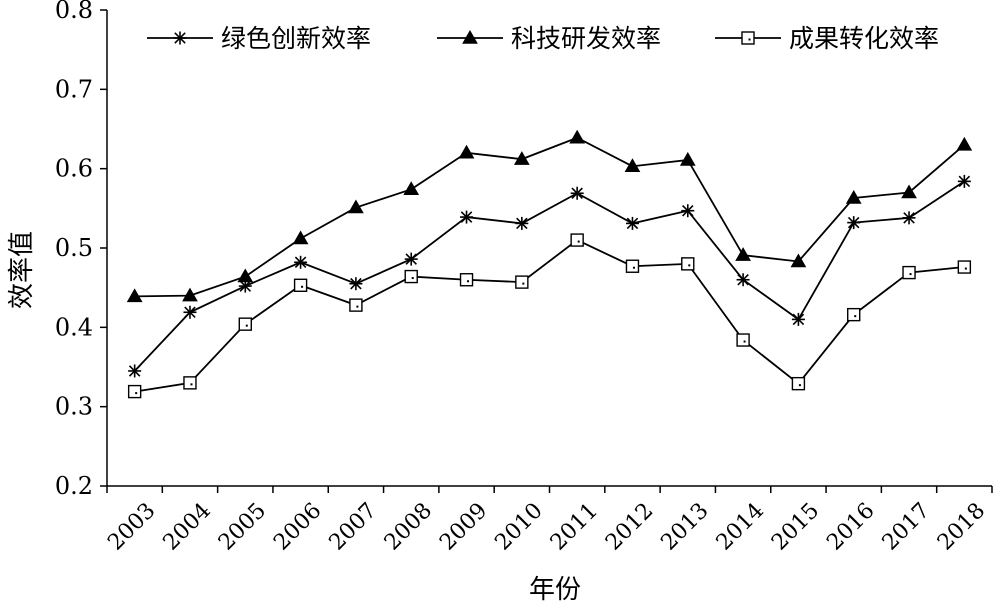 The width and height of the screenshot is (1000, 608). I want to click on legend-label: 绿色创新效率, so click(296, 38).